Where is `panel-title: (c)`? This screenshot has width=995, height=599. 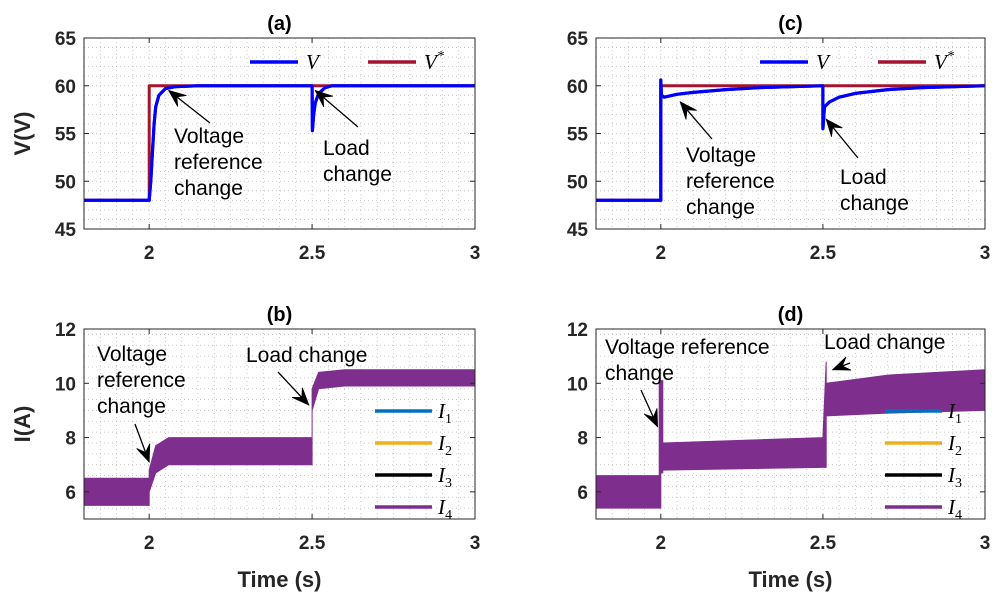
panel-title: (c) is located at coordinates (790, 24).